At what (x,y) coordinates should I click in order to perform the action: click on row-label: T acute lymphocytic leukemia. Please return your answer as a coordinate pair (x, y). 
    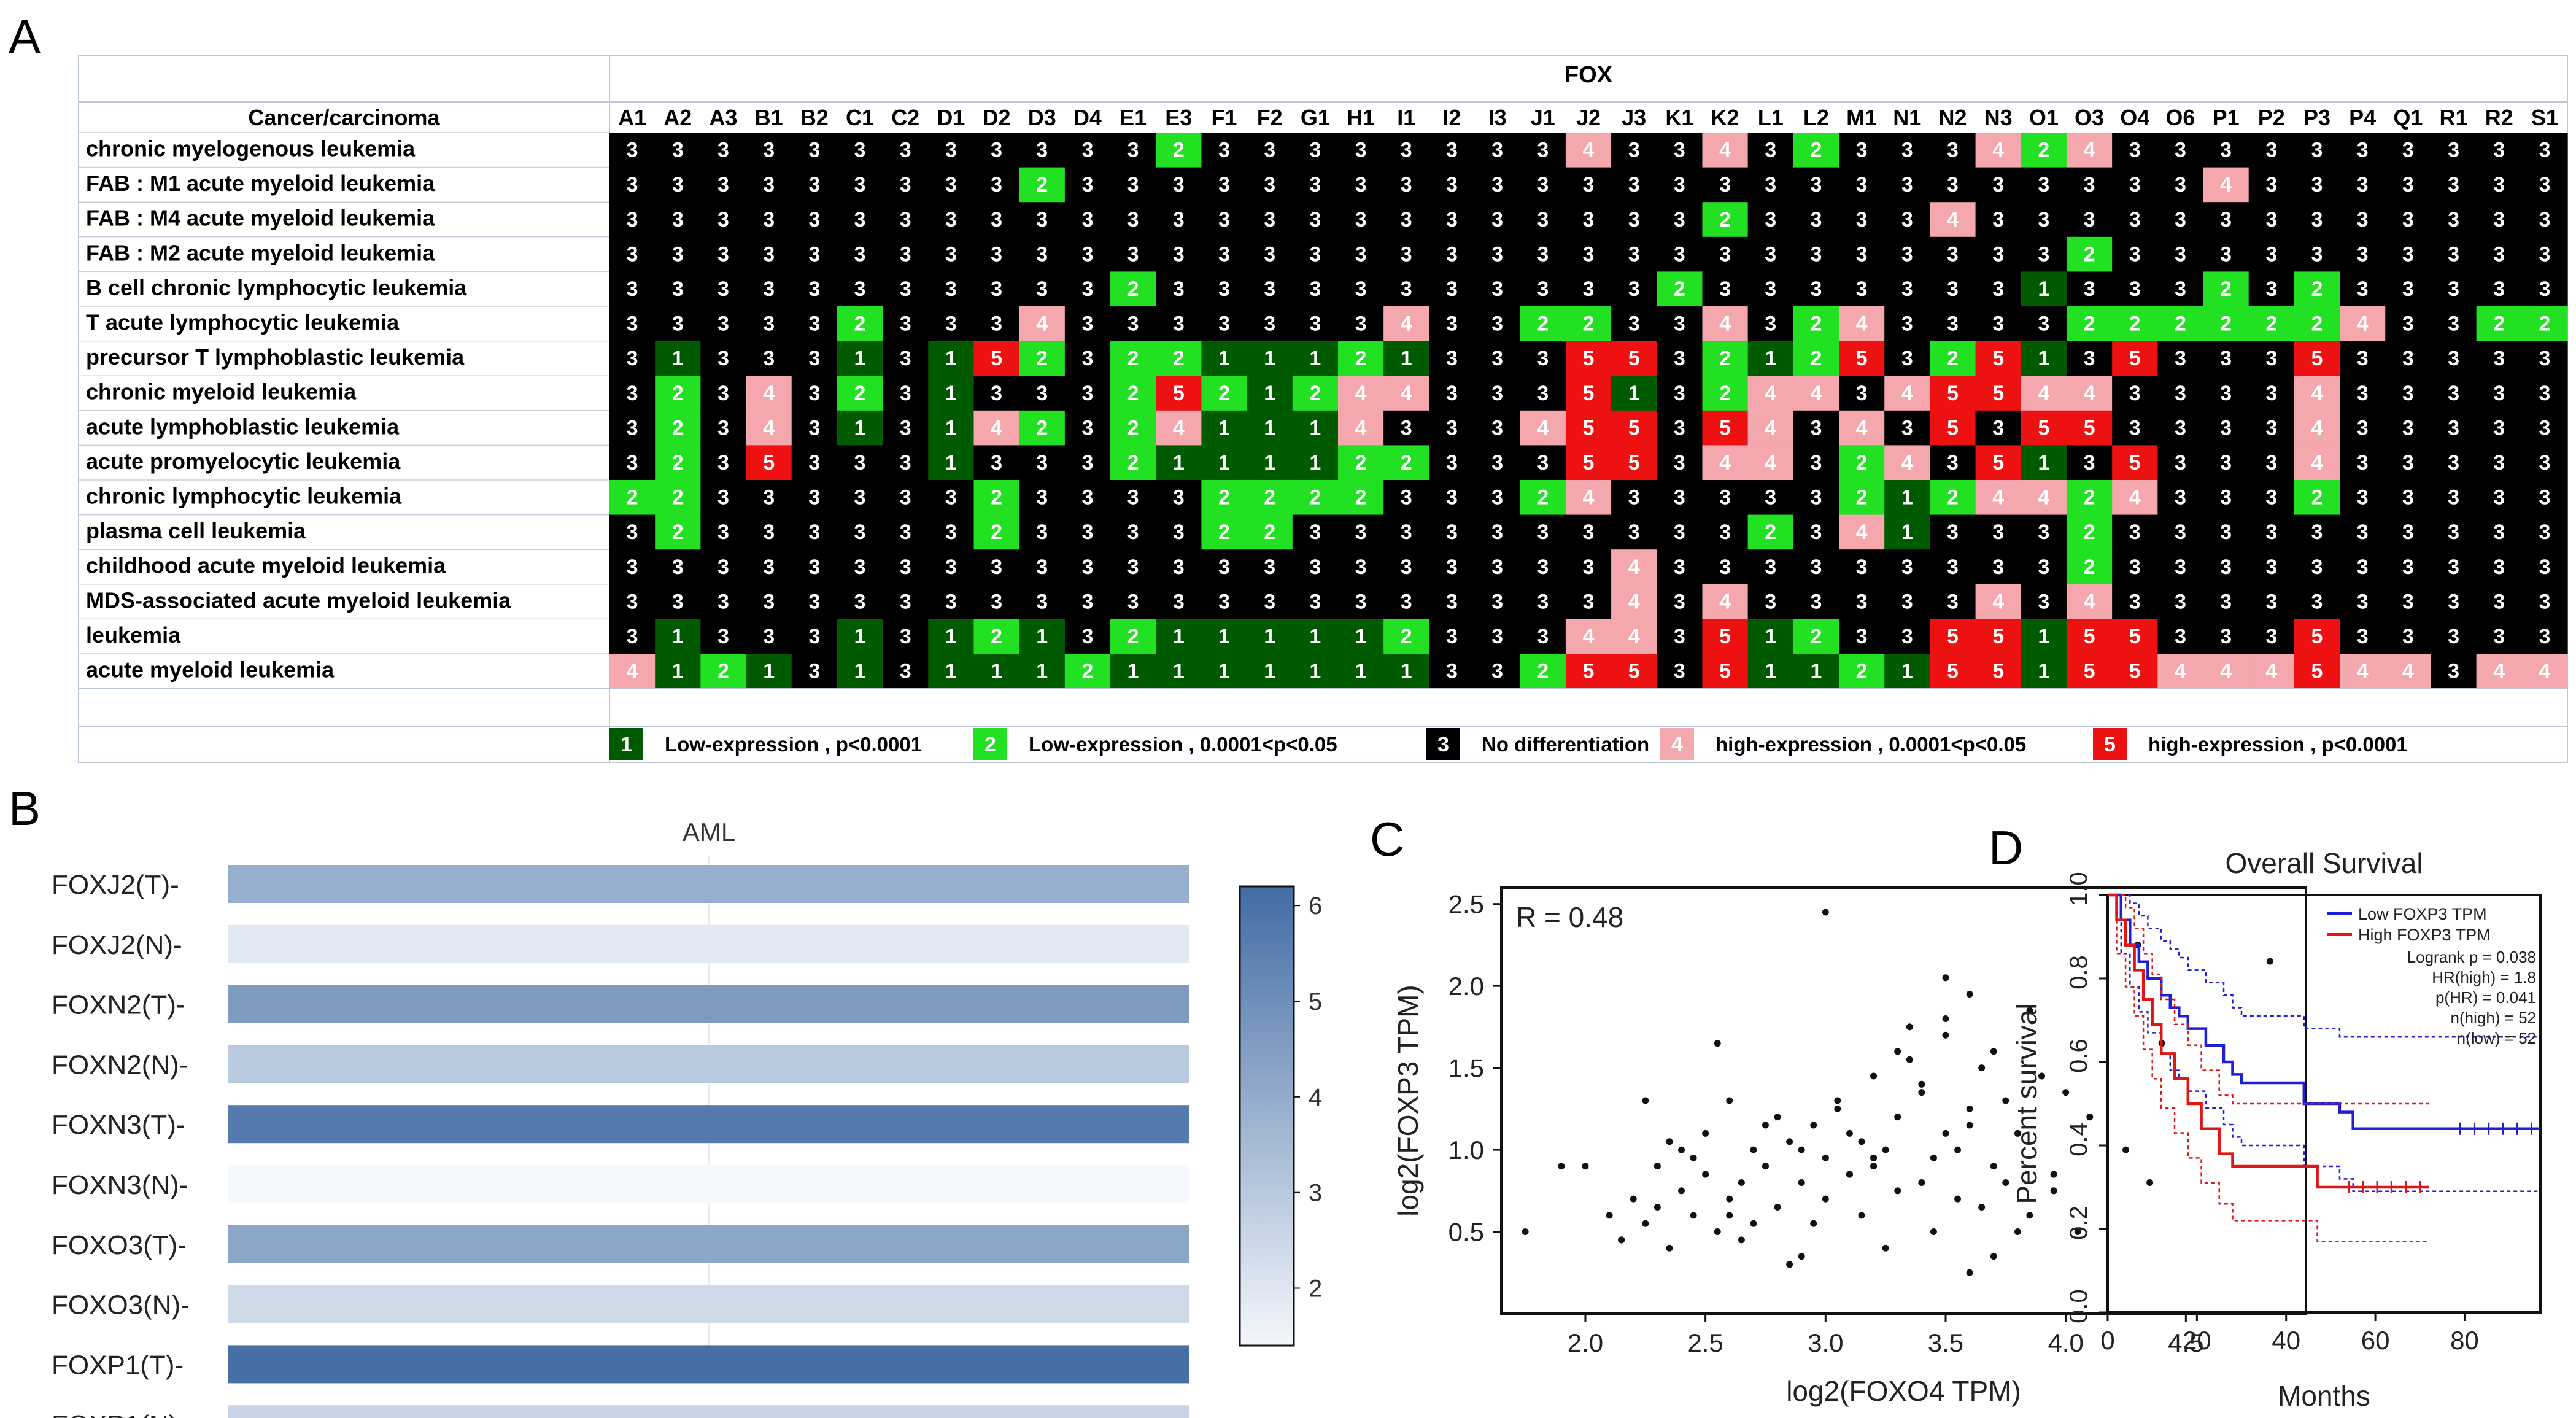
    Looking at the image, I should click on (243, 322).